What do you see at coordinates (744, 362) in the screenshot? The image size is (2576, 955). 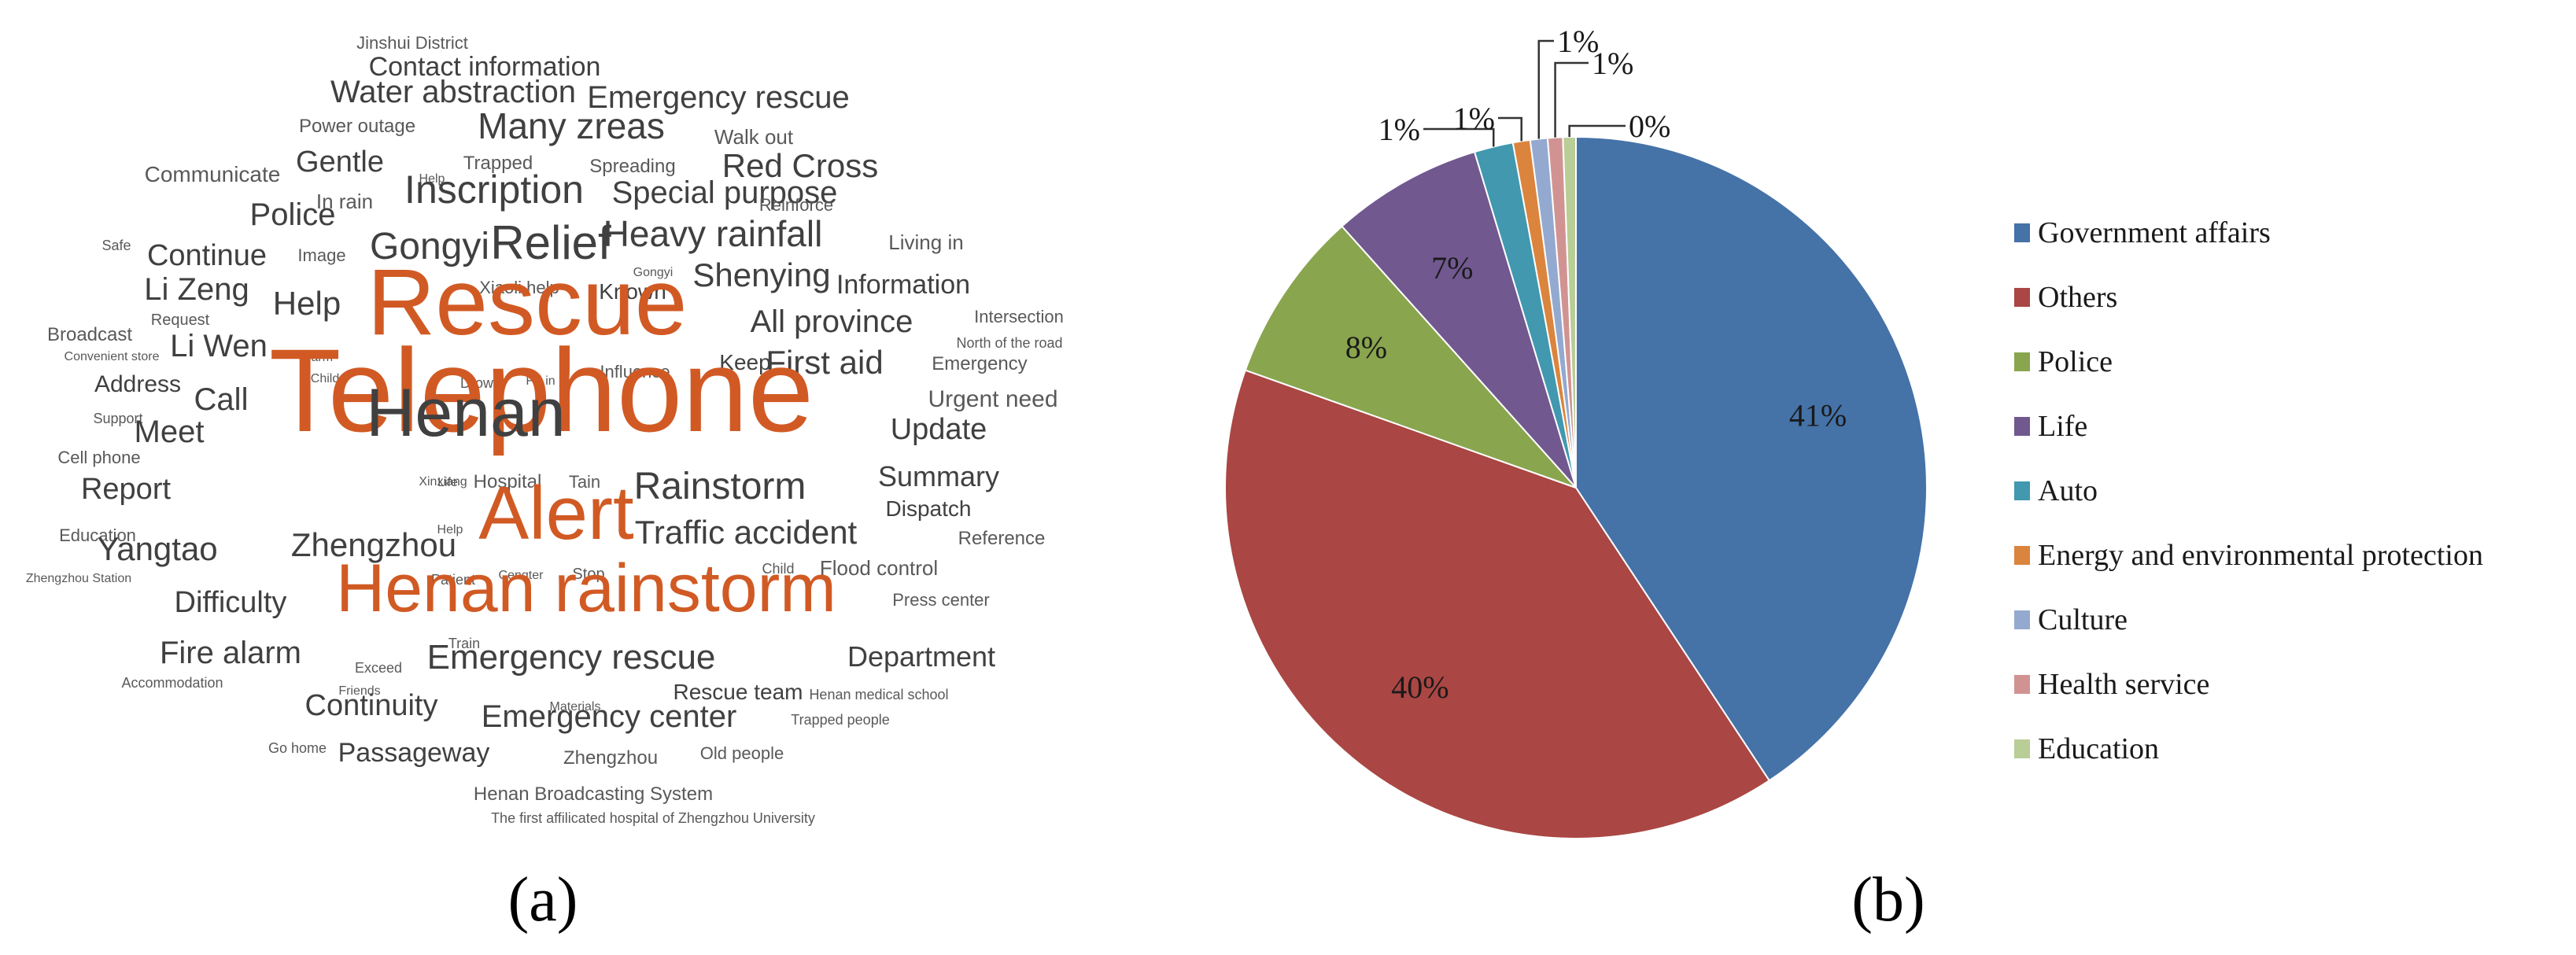 I see `word-cloud-word: Keep` at bounding box center [744, 362].